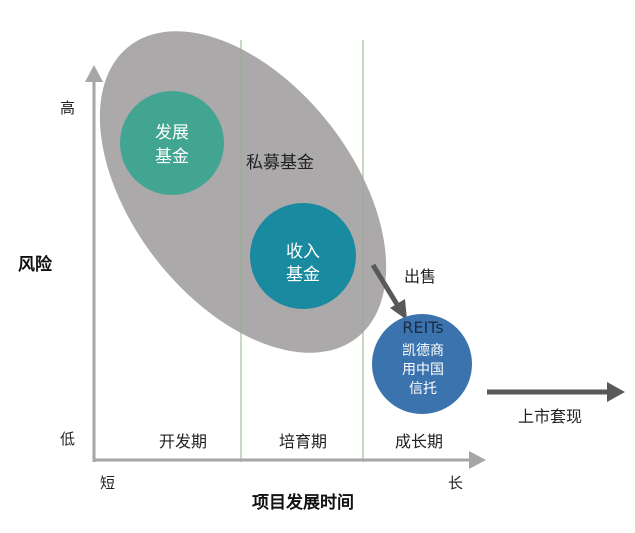 The height and width of the screenshot is (533, 635). I want to click on income-fund-circle, so click(303, 256).